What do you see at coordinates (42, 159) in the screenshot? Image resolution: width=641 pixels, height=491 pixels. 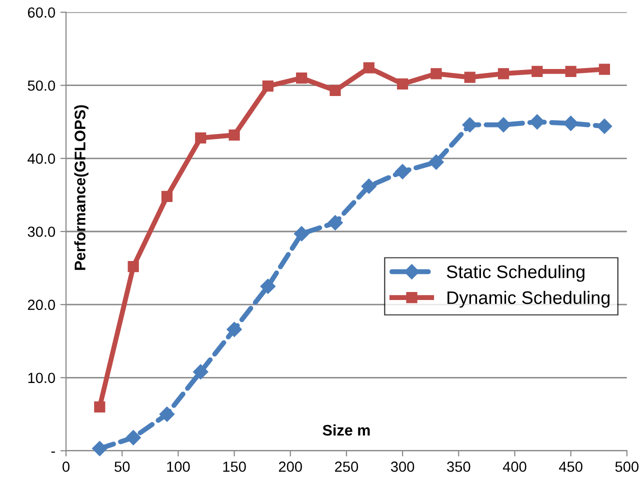 I see `y-tick-label: 40.0` at bounding box center [42, 159].